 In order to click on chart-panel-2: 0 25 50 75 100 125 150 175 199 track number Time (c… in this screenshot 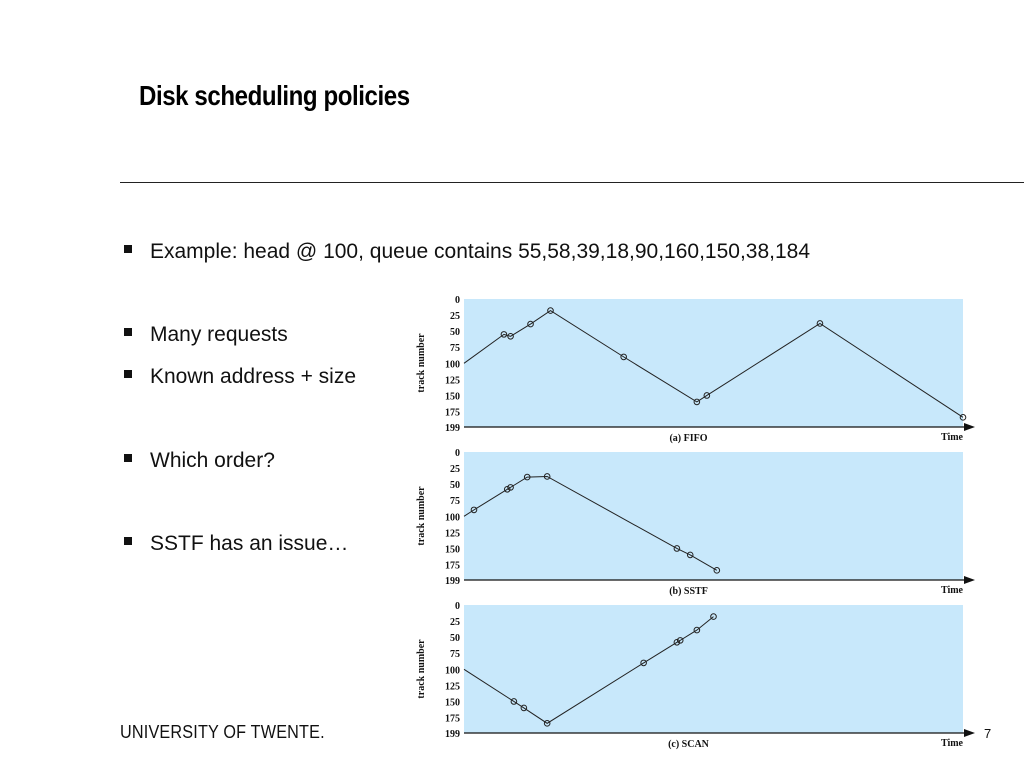, I will do `click(695, 675)`.